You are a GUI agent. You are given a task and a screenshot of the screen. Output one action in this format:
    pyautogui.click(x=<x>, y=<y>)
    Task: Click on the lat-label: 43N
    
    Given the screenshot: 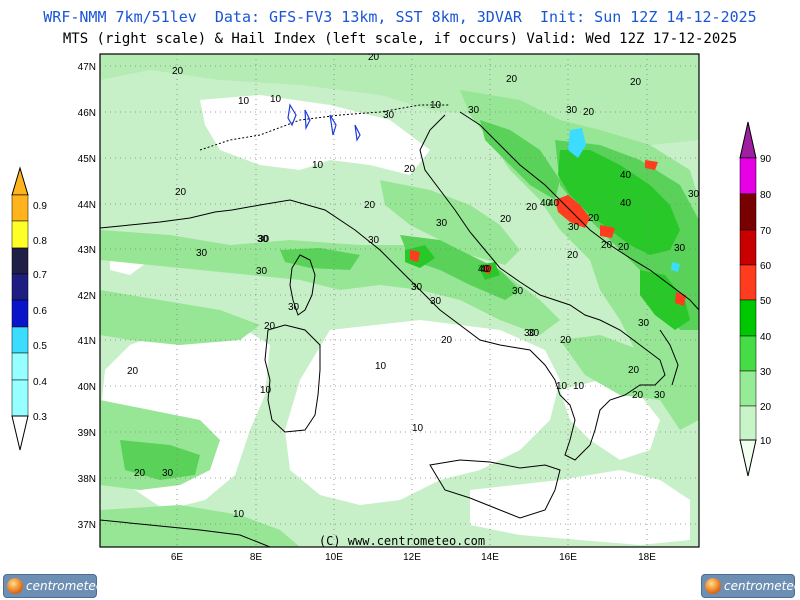 What is the action you would take?
    pyautogui.click(x=87, y=250)
    